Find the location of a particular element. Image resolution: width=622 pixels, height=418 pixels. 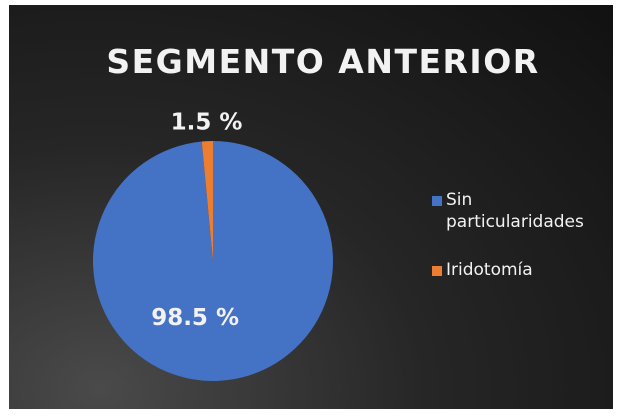

legend-item: Iridotomía is located at coordinates (519, 270).